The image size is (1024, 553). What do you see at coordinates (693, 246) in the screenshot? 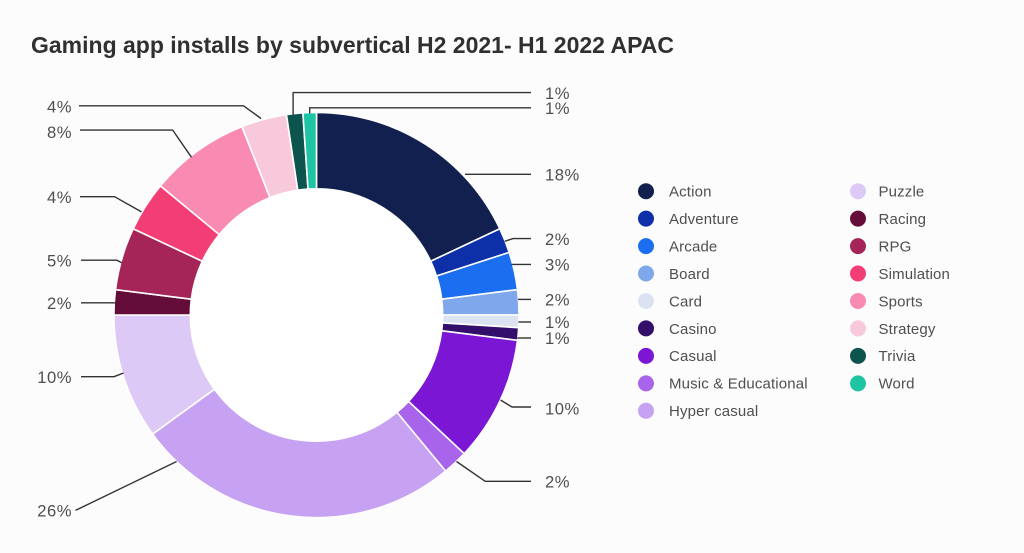
I see `svg-text: Arcade` at bounding box center [693, 246].